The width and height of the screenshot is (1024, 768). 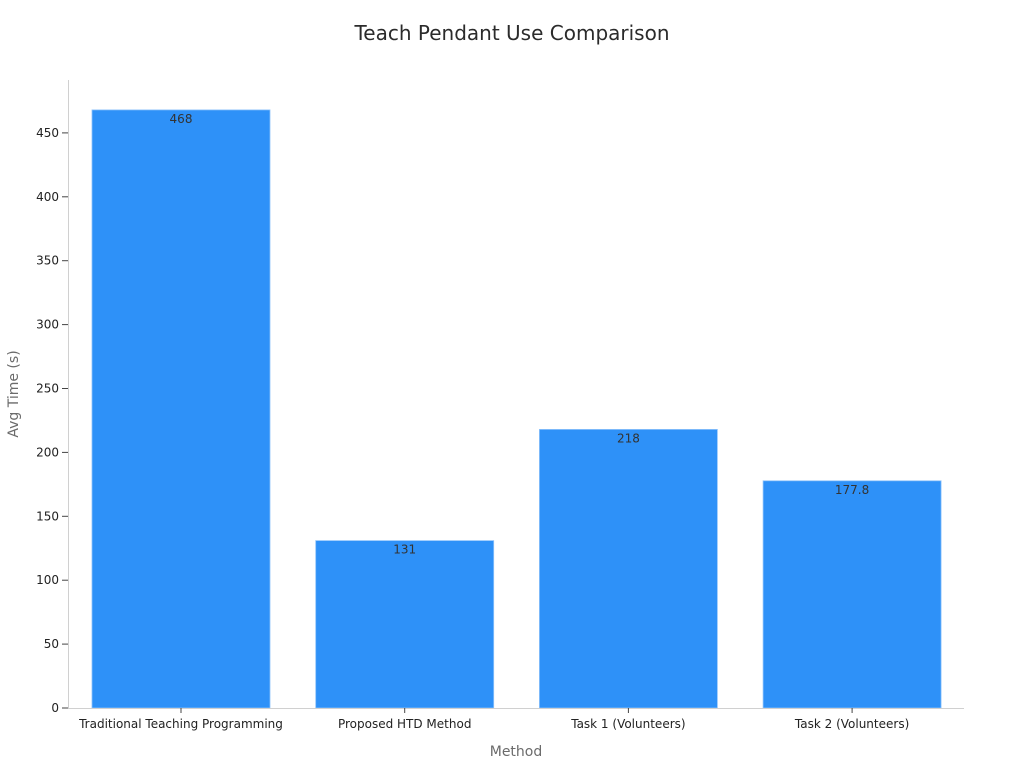 What do you see at coordinates (47, 261) in the screenshot?
I see `y-tick-label-7: 350` at bounding box center [47, 261].